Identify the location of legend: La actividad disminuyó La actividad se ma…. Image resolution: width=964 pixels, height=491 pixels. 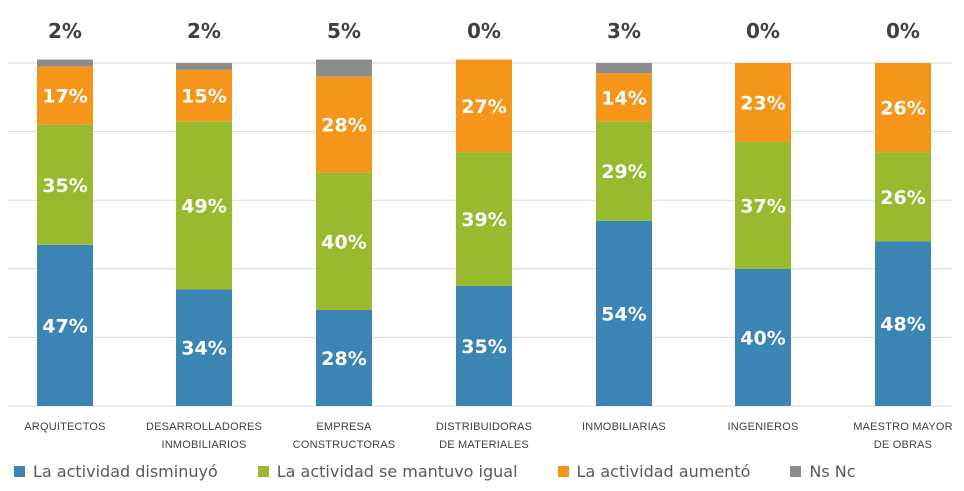
(435, 471).